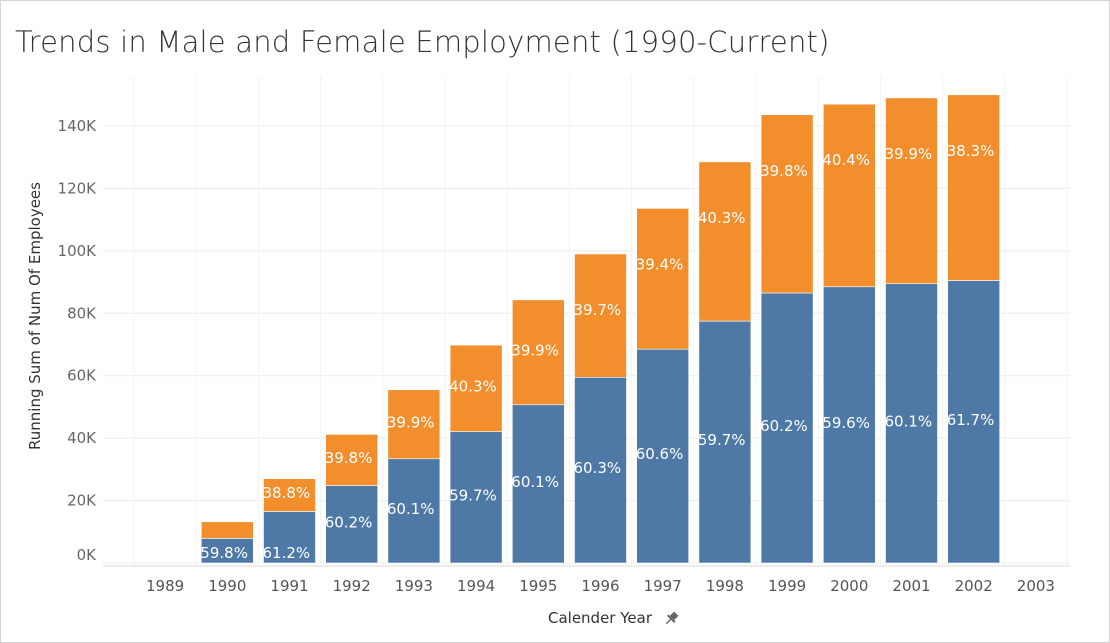 Image resolution: width=1110 pixels, height=643 pixels. I want to click on data-label-female: 39.4%, so click(660, 264).